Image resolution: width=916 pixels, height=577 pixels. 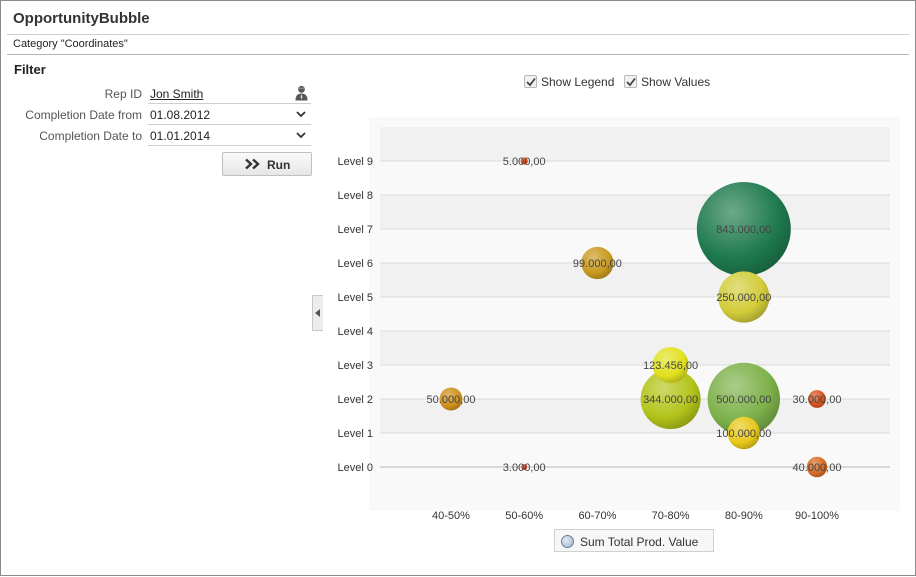 What do you see at coordinates (355, 162) in the screenshot?
I see `y-tick-label: Level 9` at bounding box center [355, 162].